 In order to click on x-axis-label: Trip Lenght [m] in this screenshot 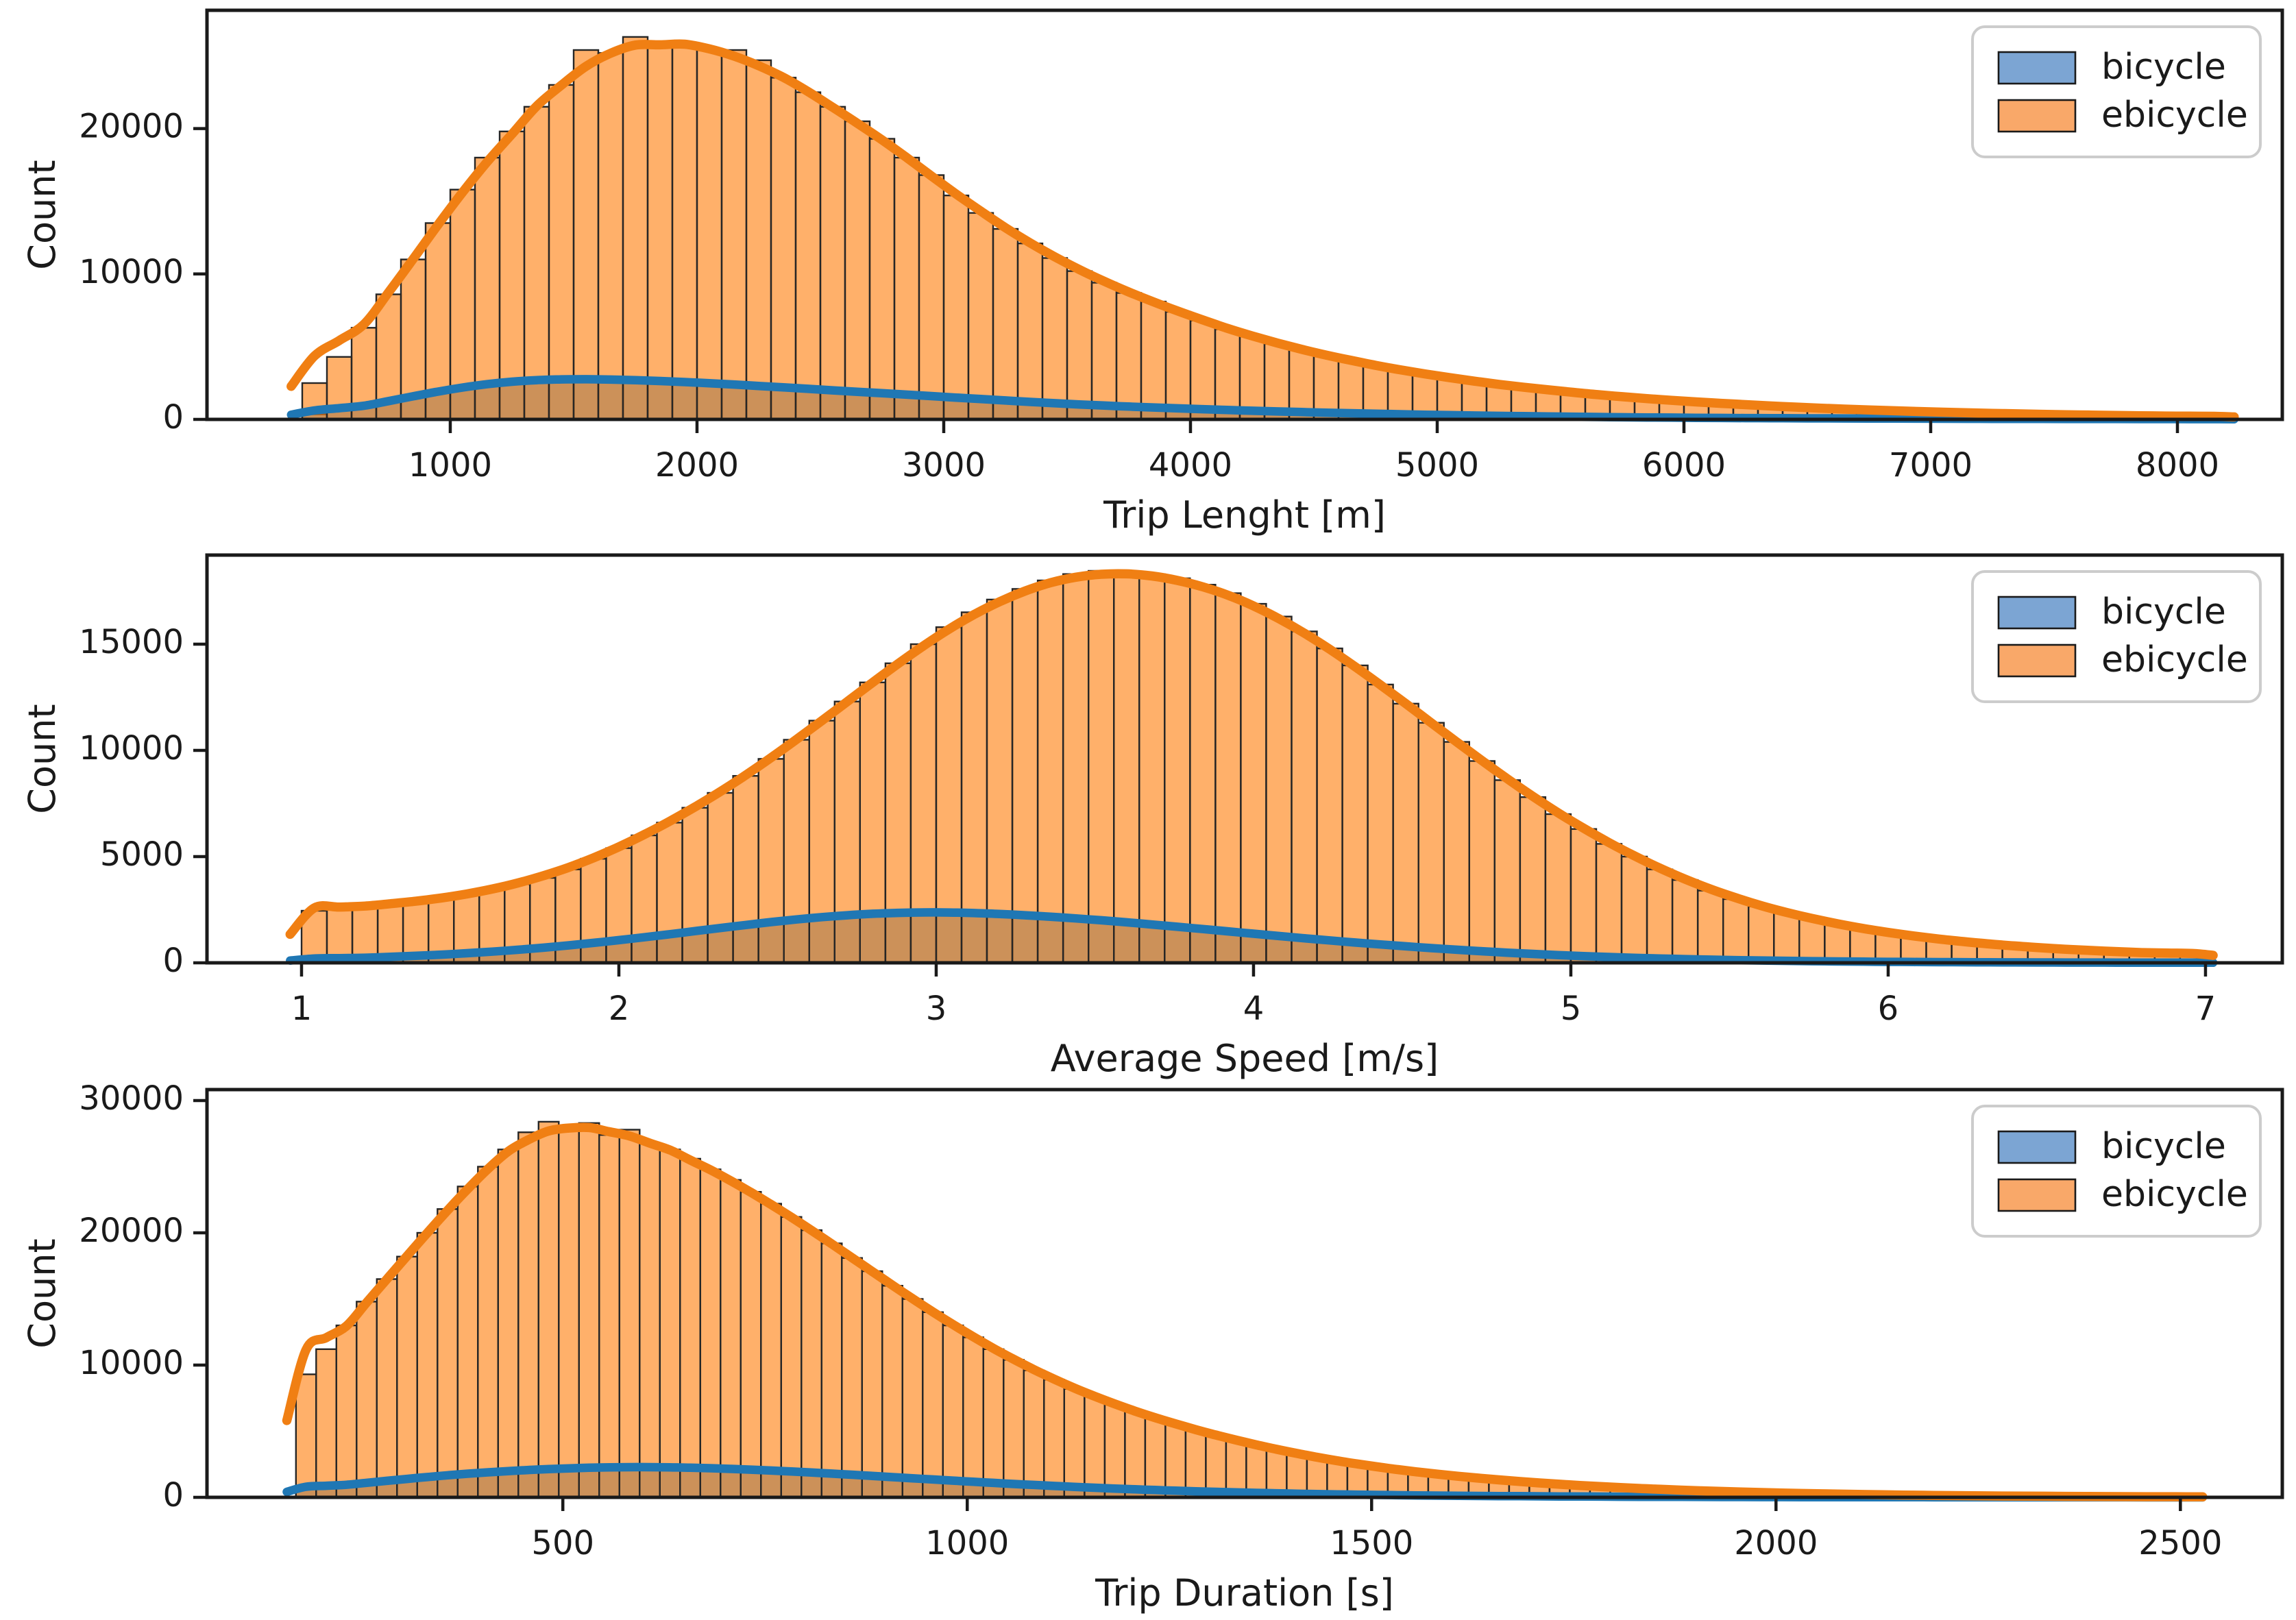, I will do `click(1244, 515)`.